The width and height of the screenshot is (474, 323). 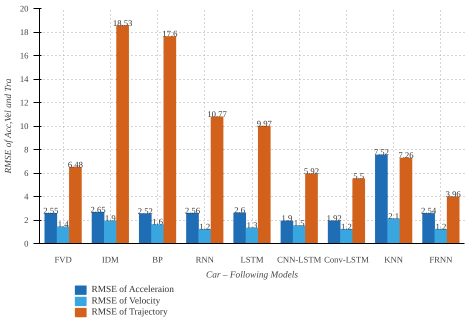 What do you see at coordinates (394, 215) in the screenshot?
I see `data-label: 2.1` at bounding box center [394, 215].